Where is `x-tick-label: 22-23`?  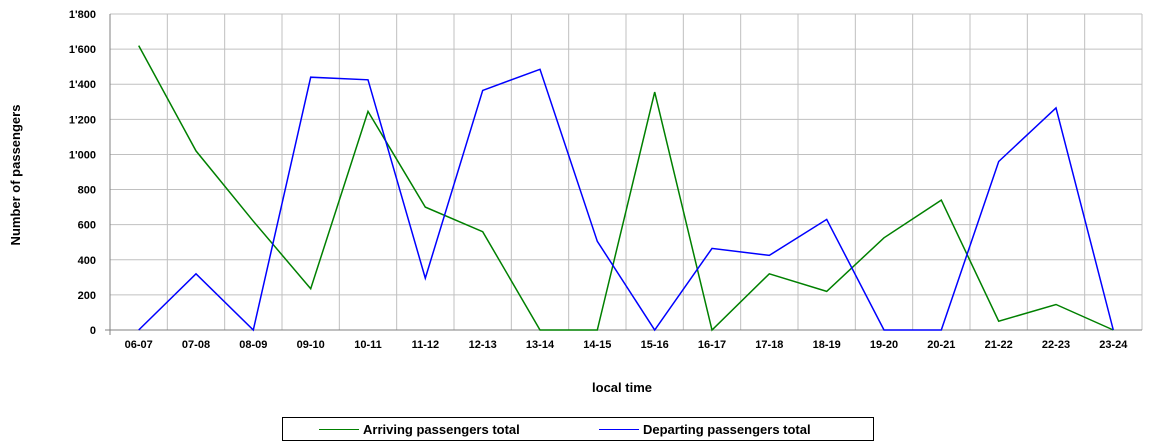
x-tick-label: 22-23 is located at coordinates (1056, 345).